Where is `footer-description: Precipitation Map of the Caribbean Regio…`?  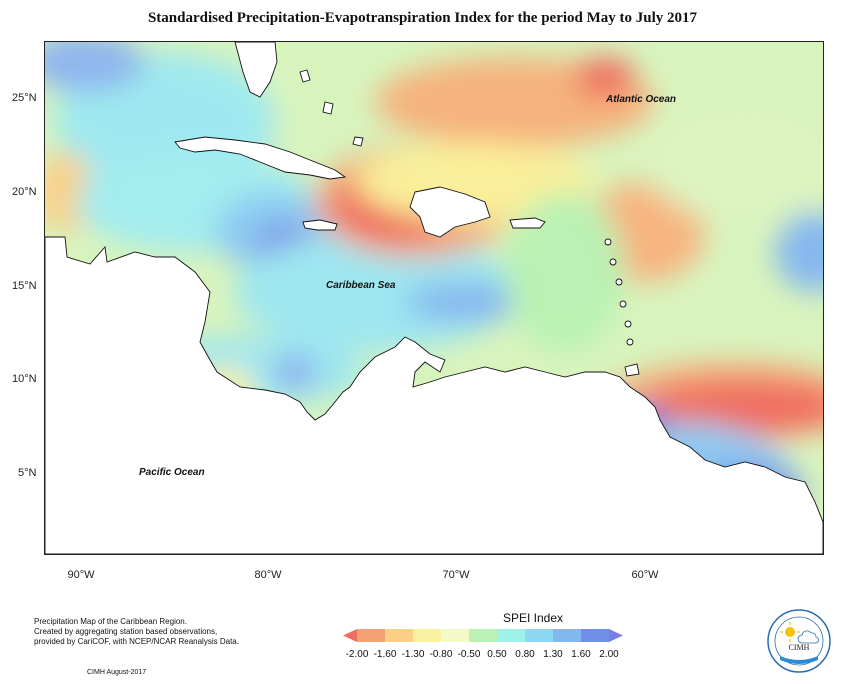
footer-description: Precipitation Map of the Caribbean Regio… is located at coordinates (144, 632).